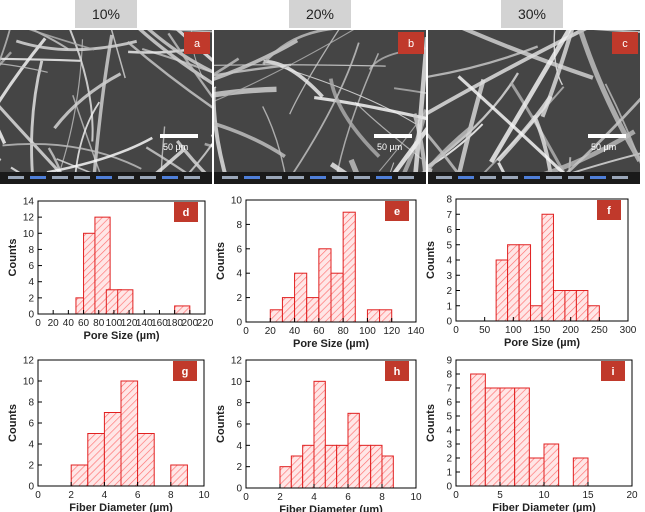 This screenshot has width=645, height=512. I want to click on y-tick-label: 9, so click(449, 361).